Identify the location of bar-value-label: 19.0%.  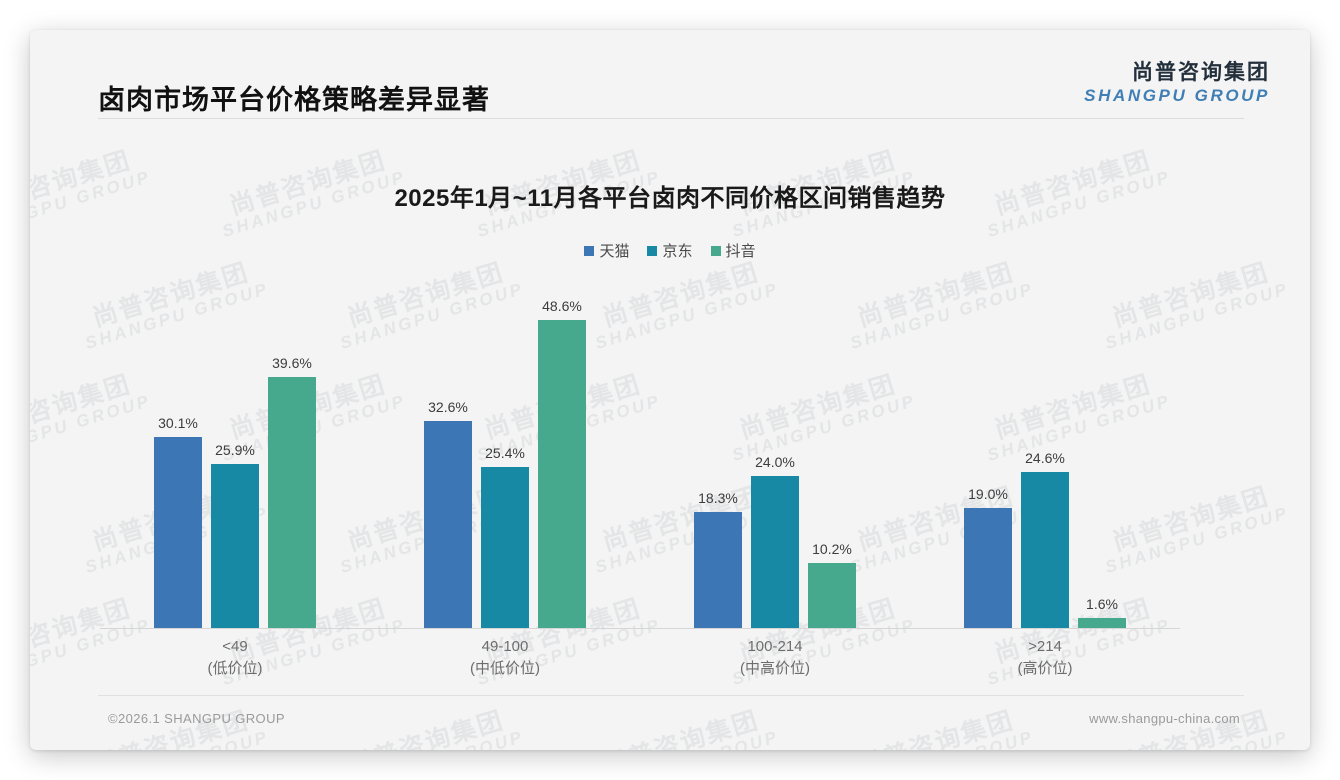
(988, 493).